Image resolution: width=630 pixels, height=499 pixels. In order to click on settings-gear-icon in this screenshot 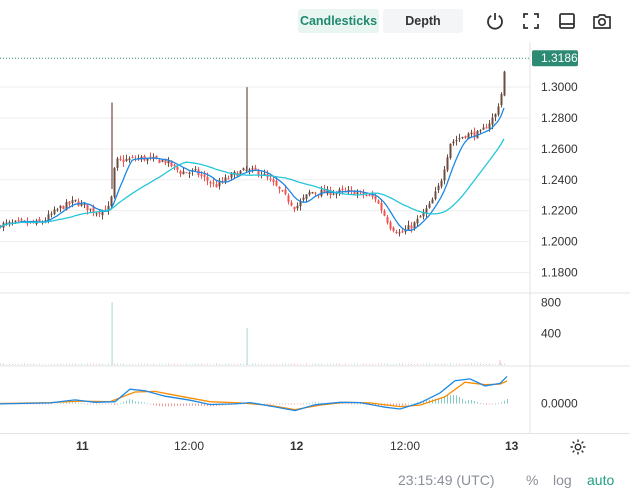, I will do `click(578, 447)`.